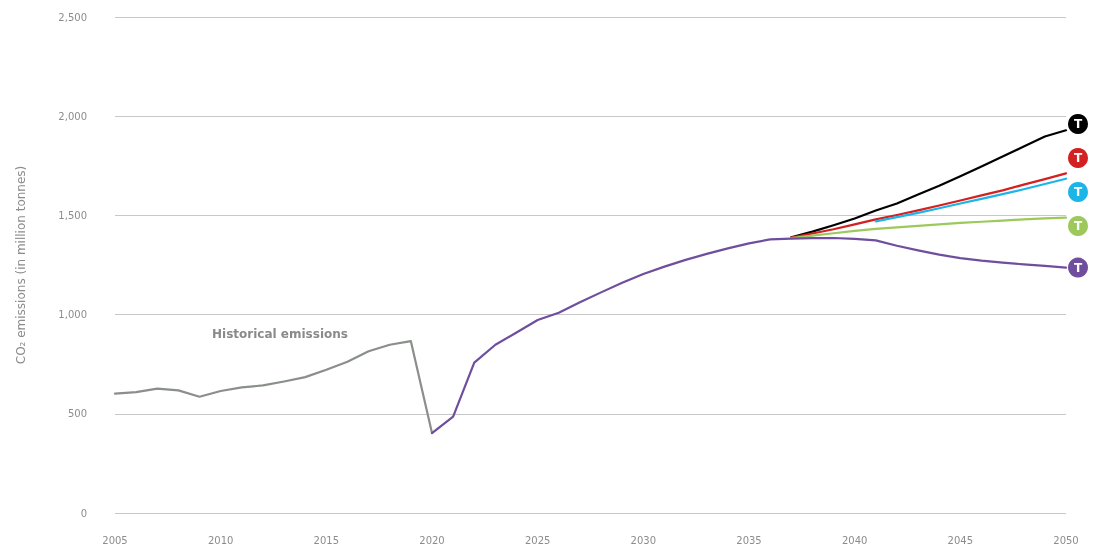 The width and height of the screenshot is (1106, 549). Describe the element at coordinates (432, 540) in the screenshot. I see `x-tick-label: 2020` at that location.